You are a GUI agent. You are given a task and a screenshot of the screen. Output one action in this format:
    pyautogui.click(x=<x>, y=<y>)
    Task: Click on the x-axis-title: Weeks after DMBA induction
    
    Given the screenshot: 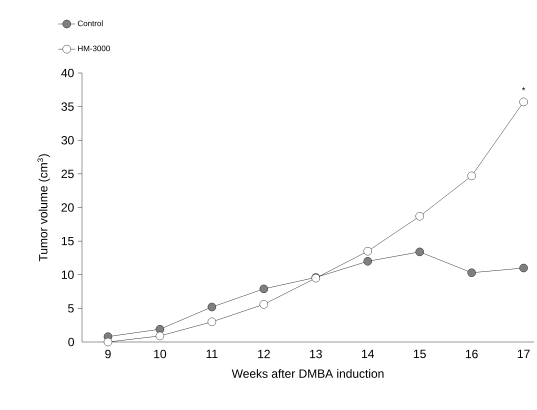 What is the action you would take?
    pyautogui.click(x=308, y=373)
    